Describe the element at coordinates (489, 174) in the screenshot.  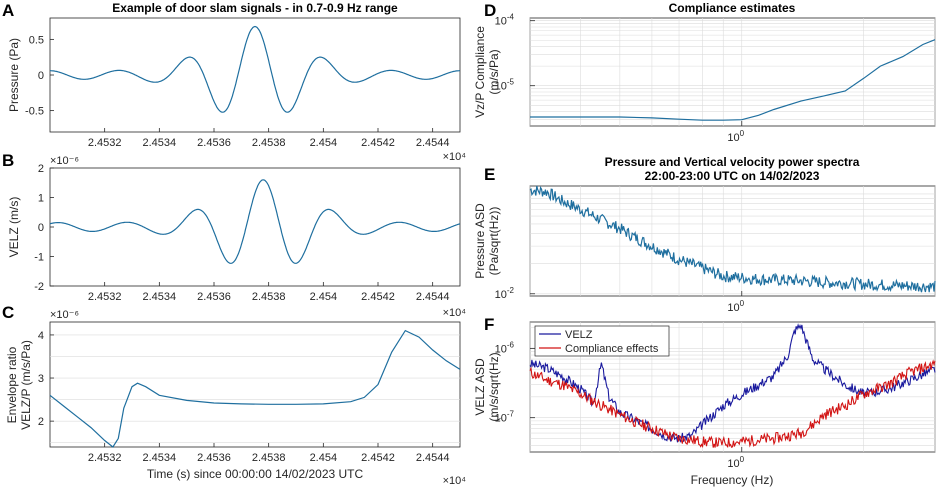
I see `panel-letter-e: E` at that location.